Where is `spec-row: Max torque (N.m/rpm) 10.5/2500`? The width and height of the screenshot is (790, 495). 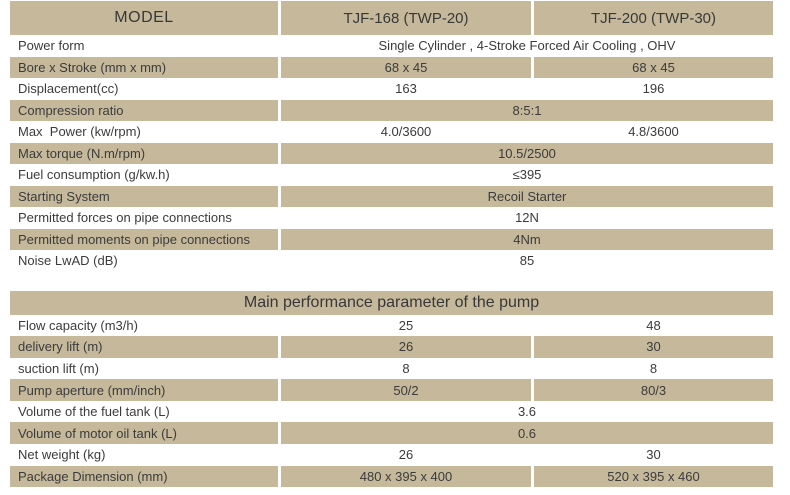
spec-row: Max torque (N.m/rpm) 10.5/2500 is located at coordinates (391, 153).